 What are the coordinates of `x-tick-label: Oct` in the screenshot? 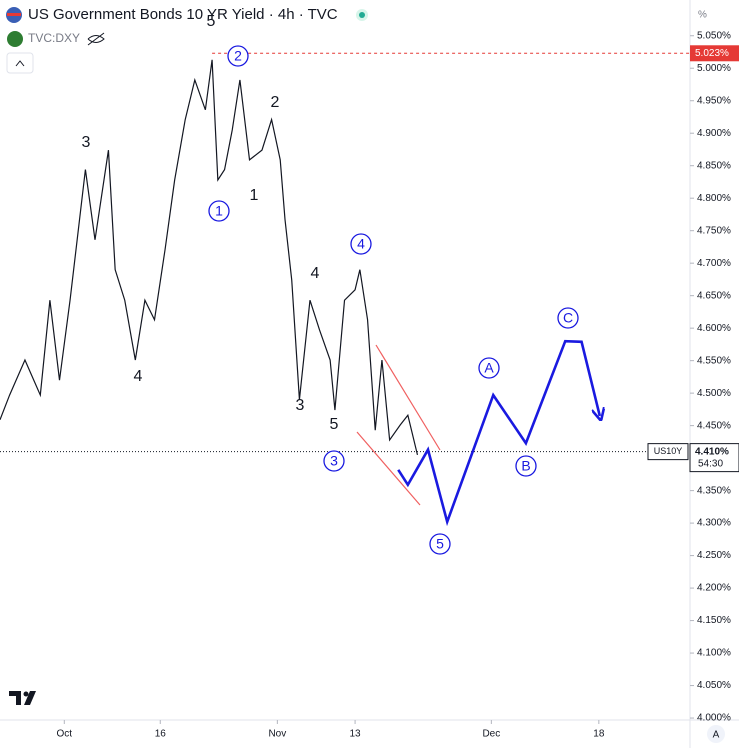 It's located at (65, 734).